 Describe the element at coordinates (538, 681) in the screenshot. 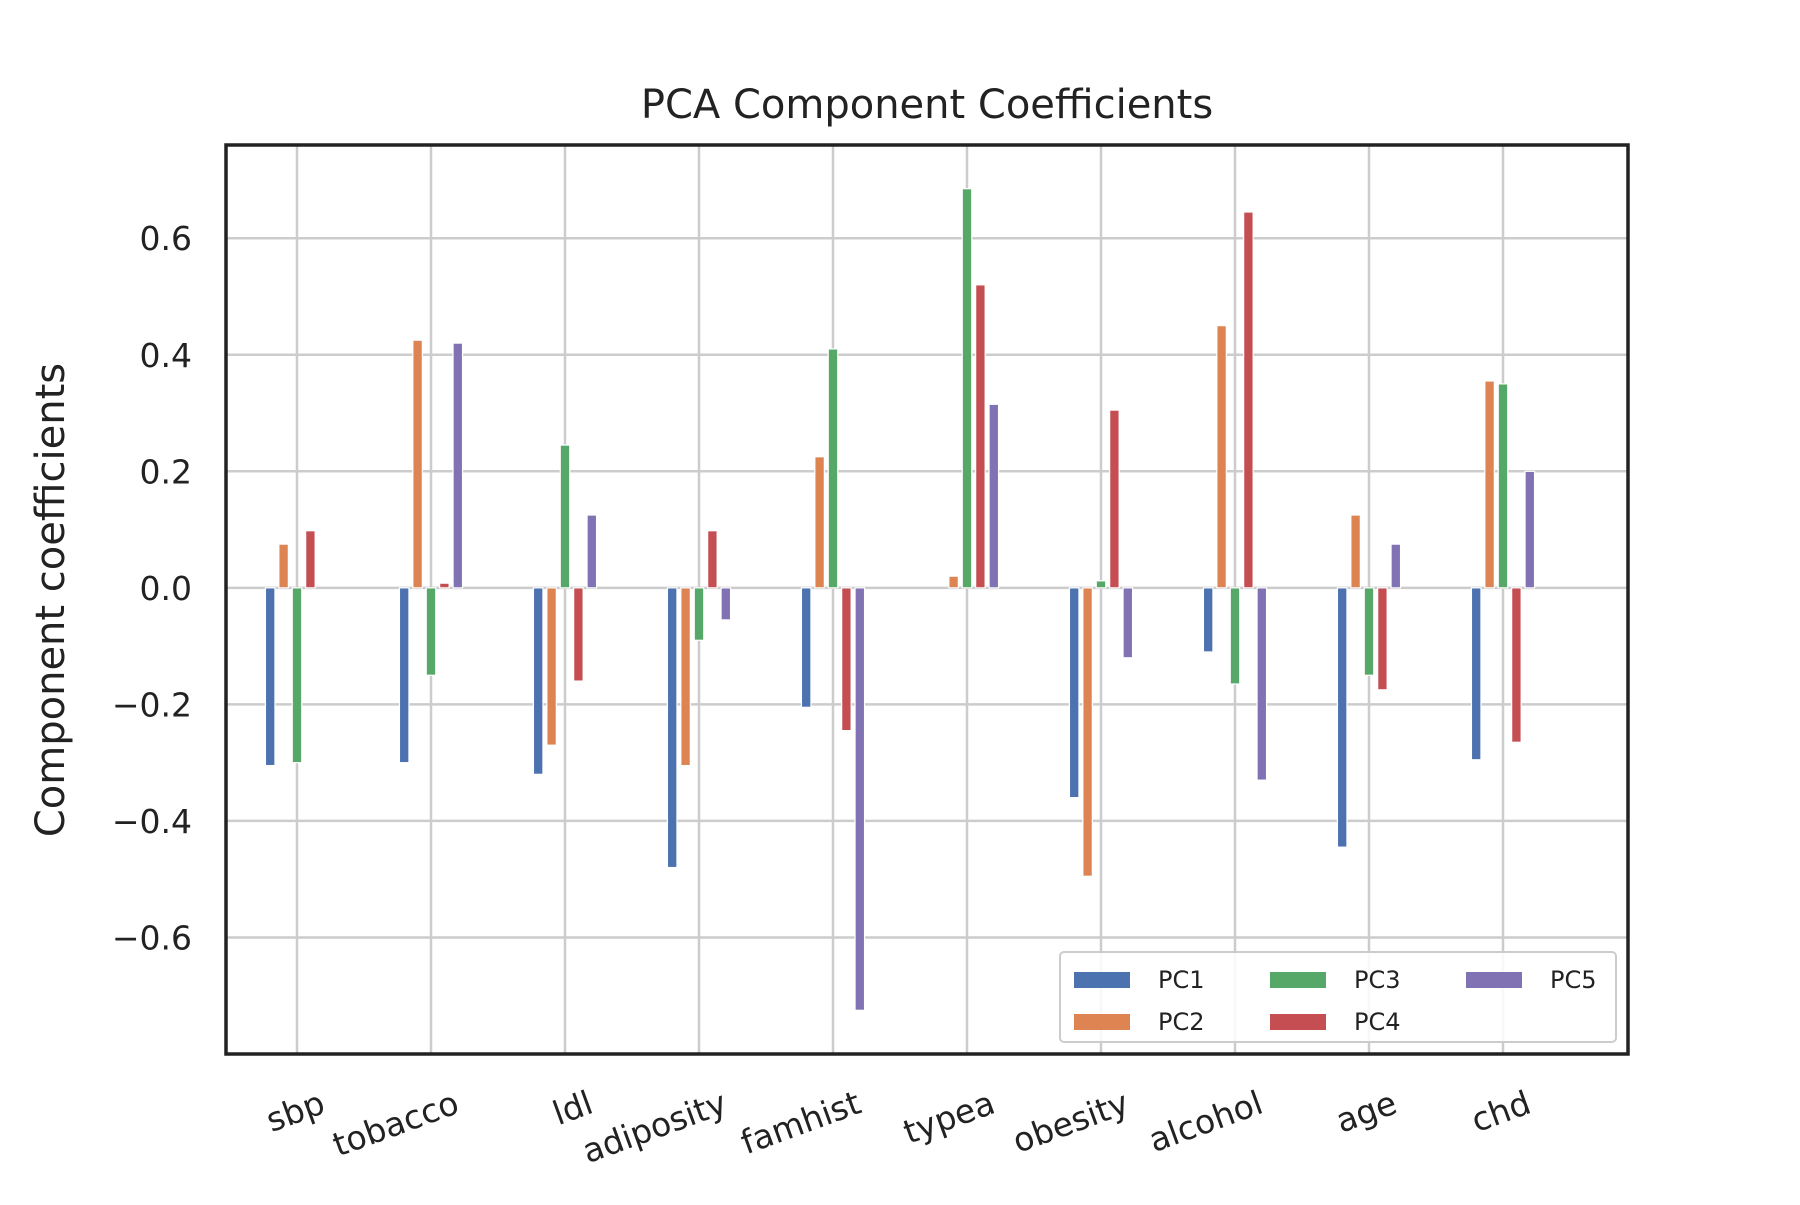

I see `bar-pc1-ldl` at that location.